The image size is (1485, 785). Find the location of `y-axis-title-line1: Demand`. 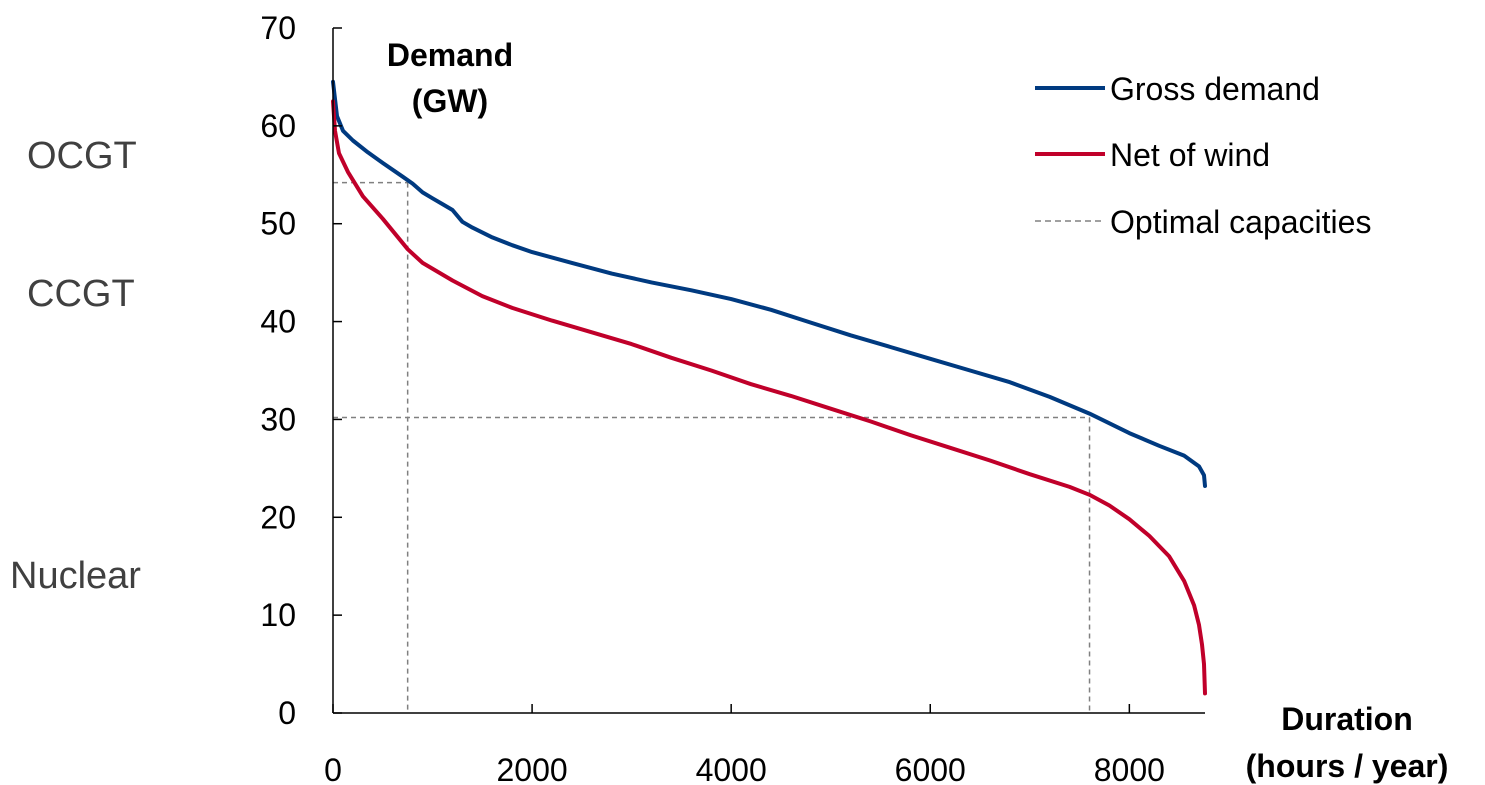

y-axis-title-line1: Demand is located at coordinates (450, 55).